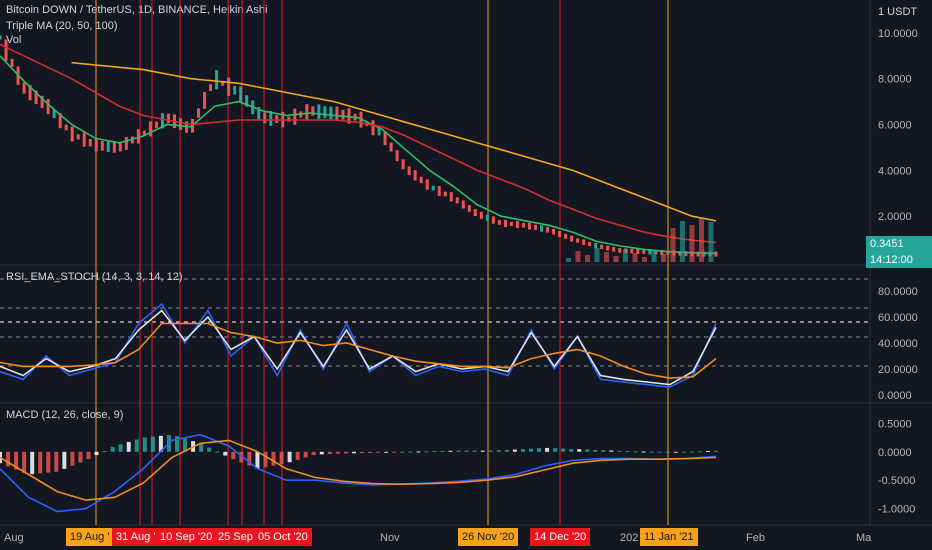 This screenshot has height=550, width=932. What do you see at coordinates (390, 538) in the screenshot?
I see `month-label-nov: Nov` at bounding box center [390, 538].